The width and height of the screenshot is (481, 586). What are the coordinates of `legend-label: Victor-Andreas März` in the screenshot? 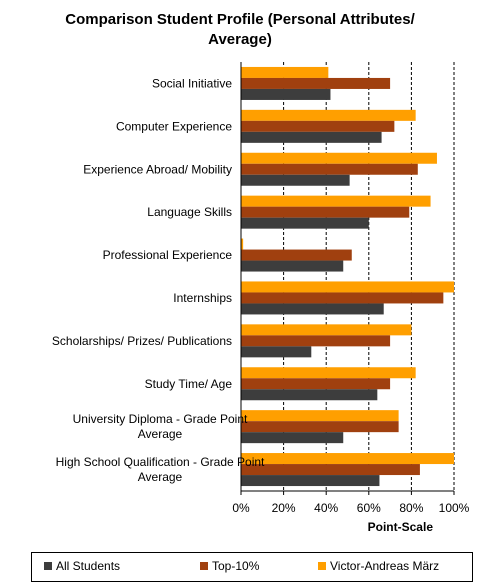 It's located at (384, 566).